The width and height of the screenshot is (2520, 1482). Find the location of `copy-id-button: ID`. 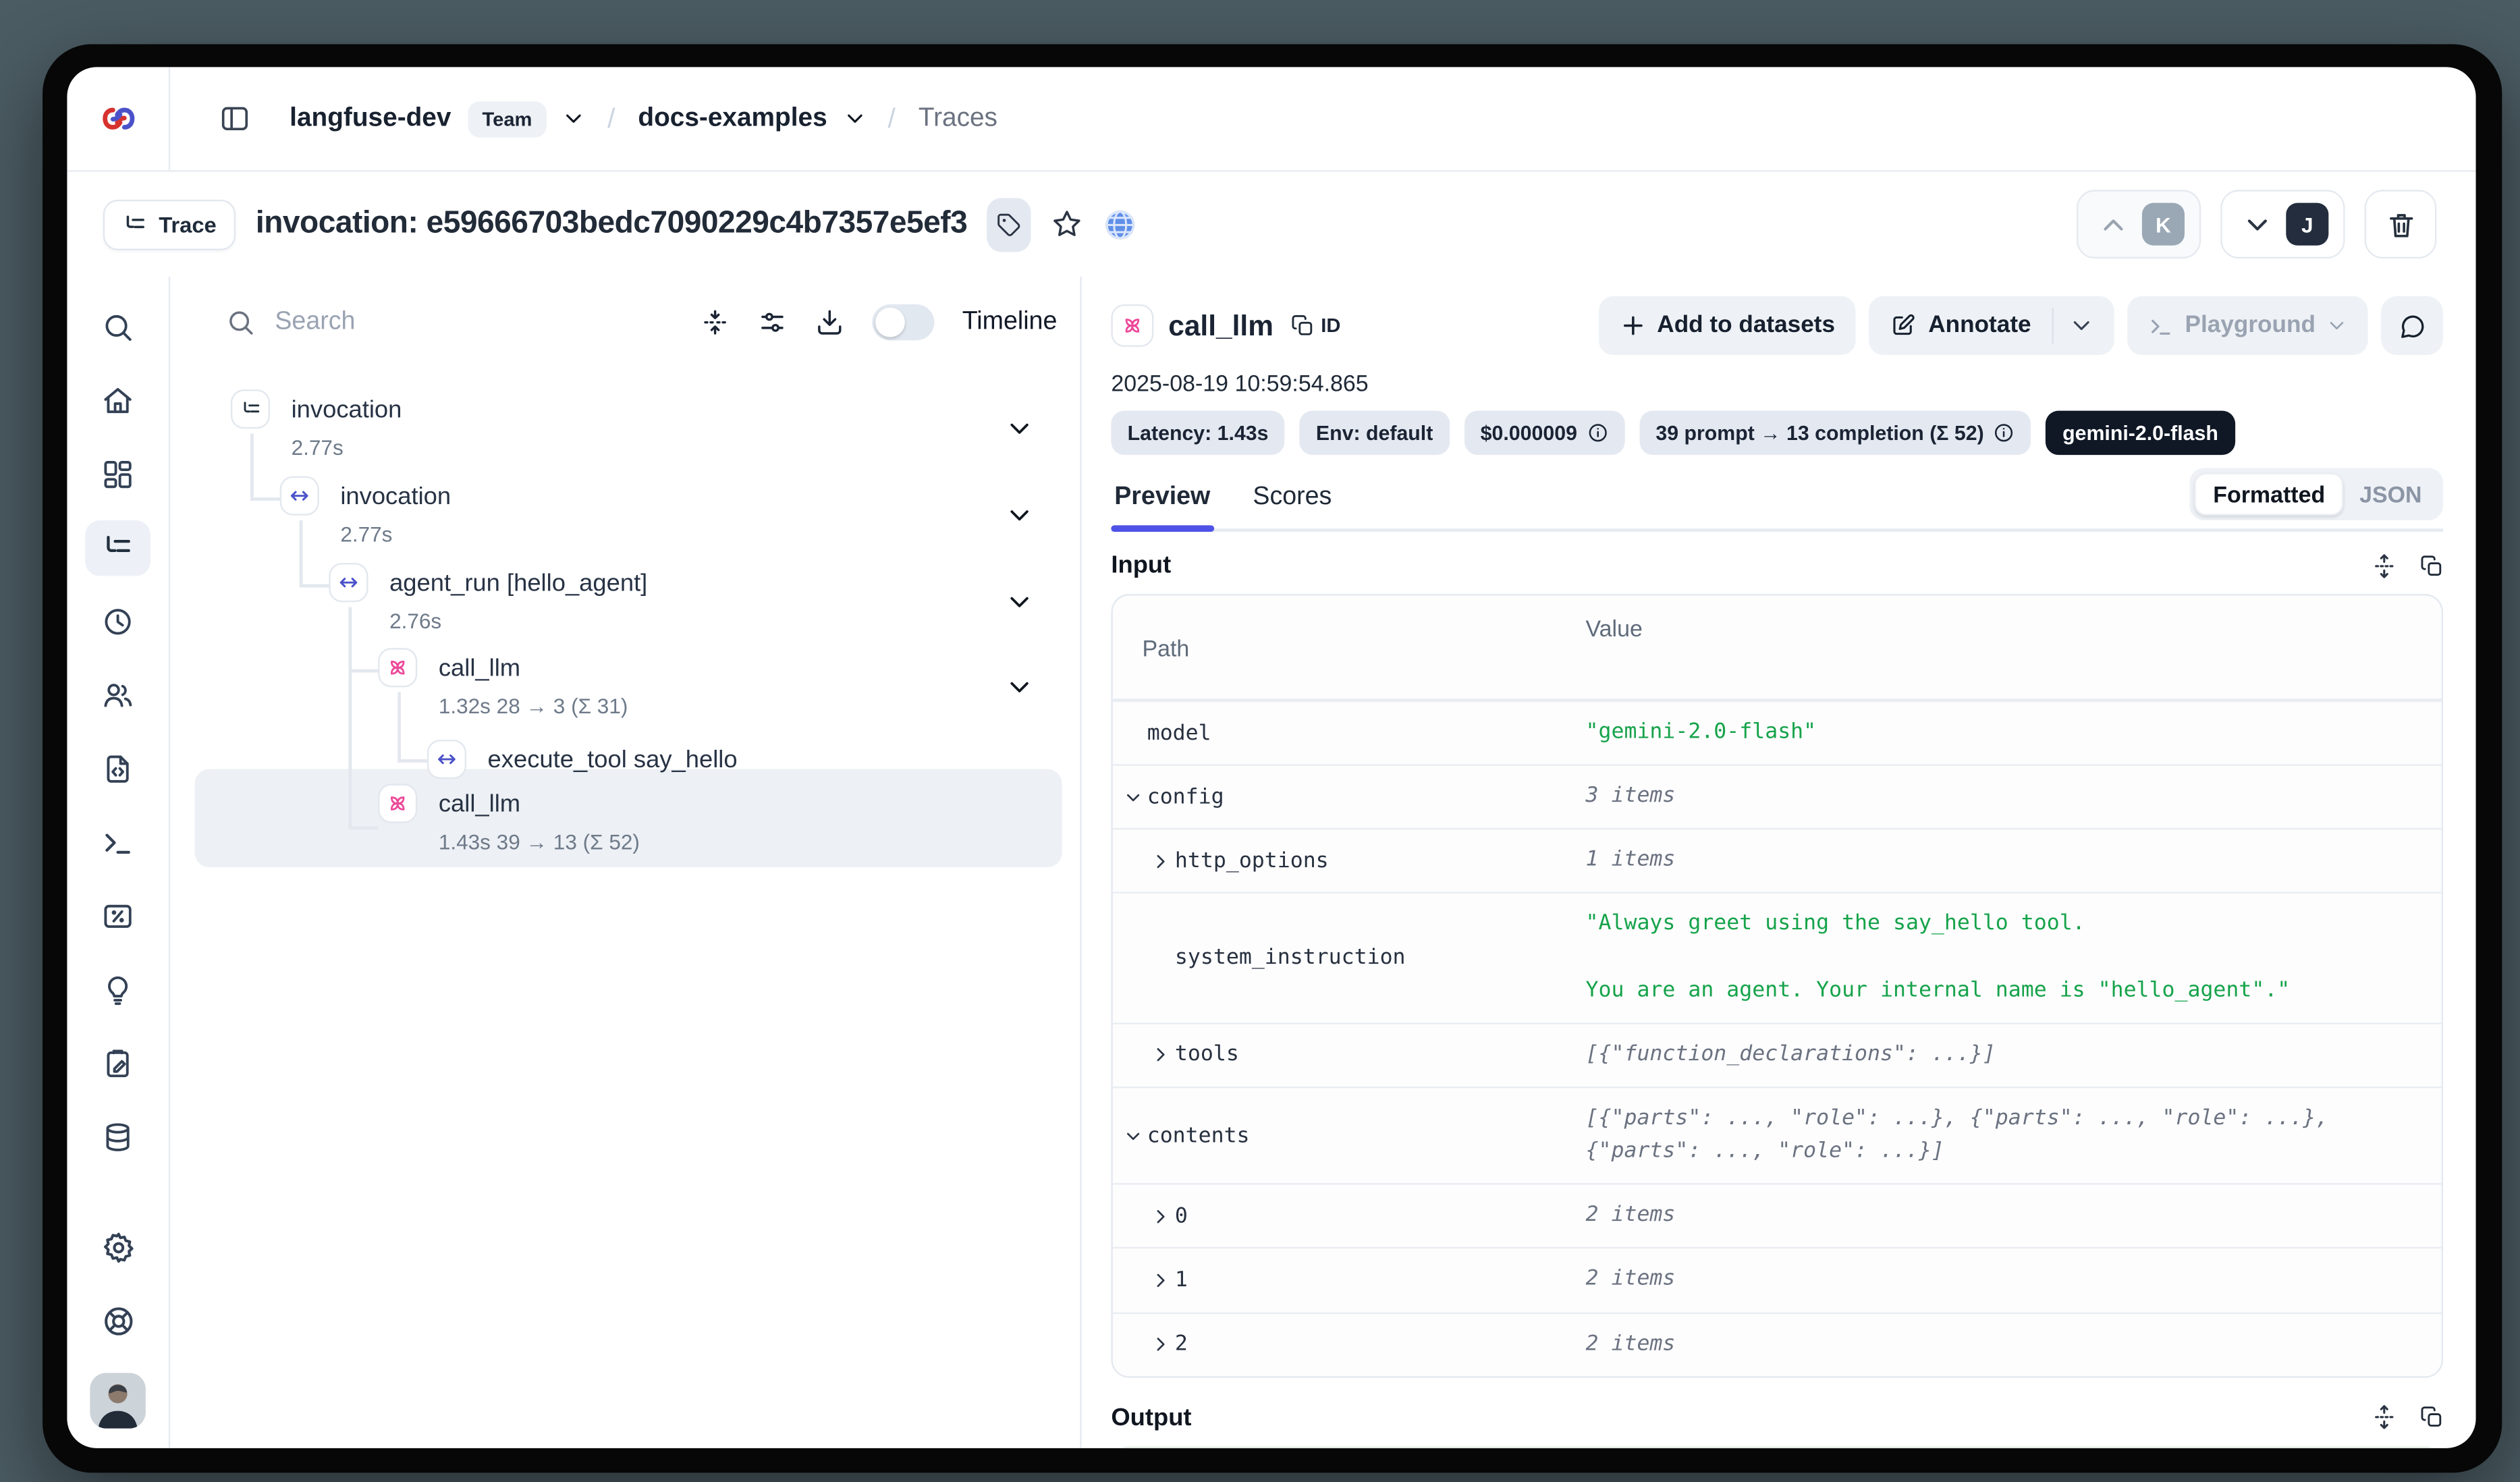

copy-id-button: ID is located at coordinates (1316, 325).